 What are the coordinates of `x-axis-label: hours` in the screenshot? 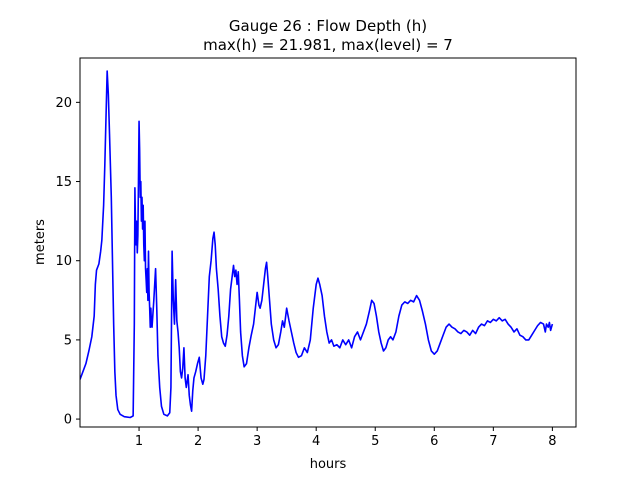 It's located at (328, 464).